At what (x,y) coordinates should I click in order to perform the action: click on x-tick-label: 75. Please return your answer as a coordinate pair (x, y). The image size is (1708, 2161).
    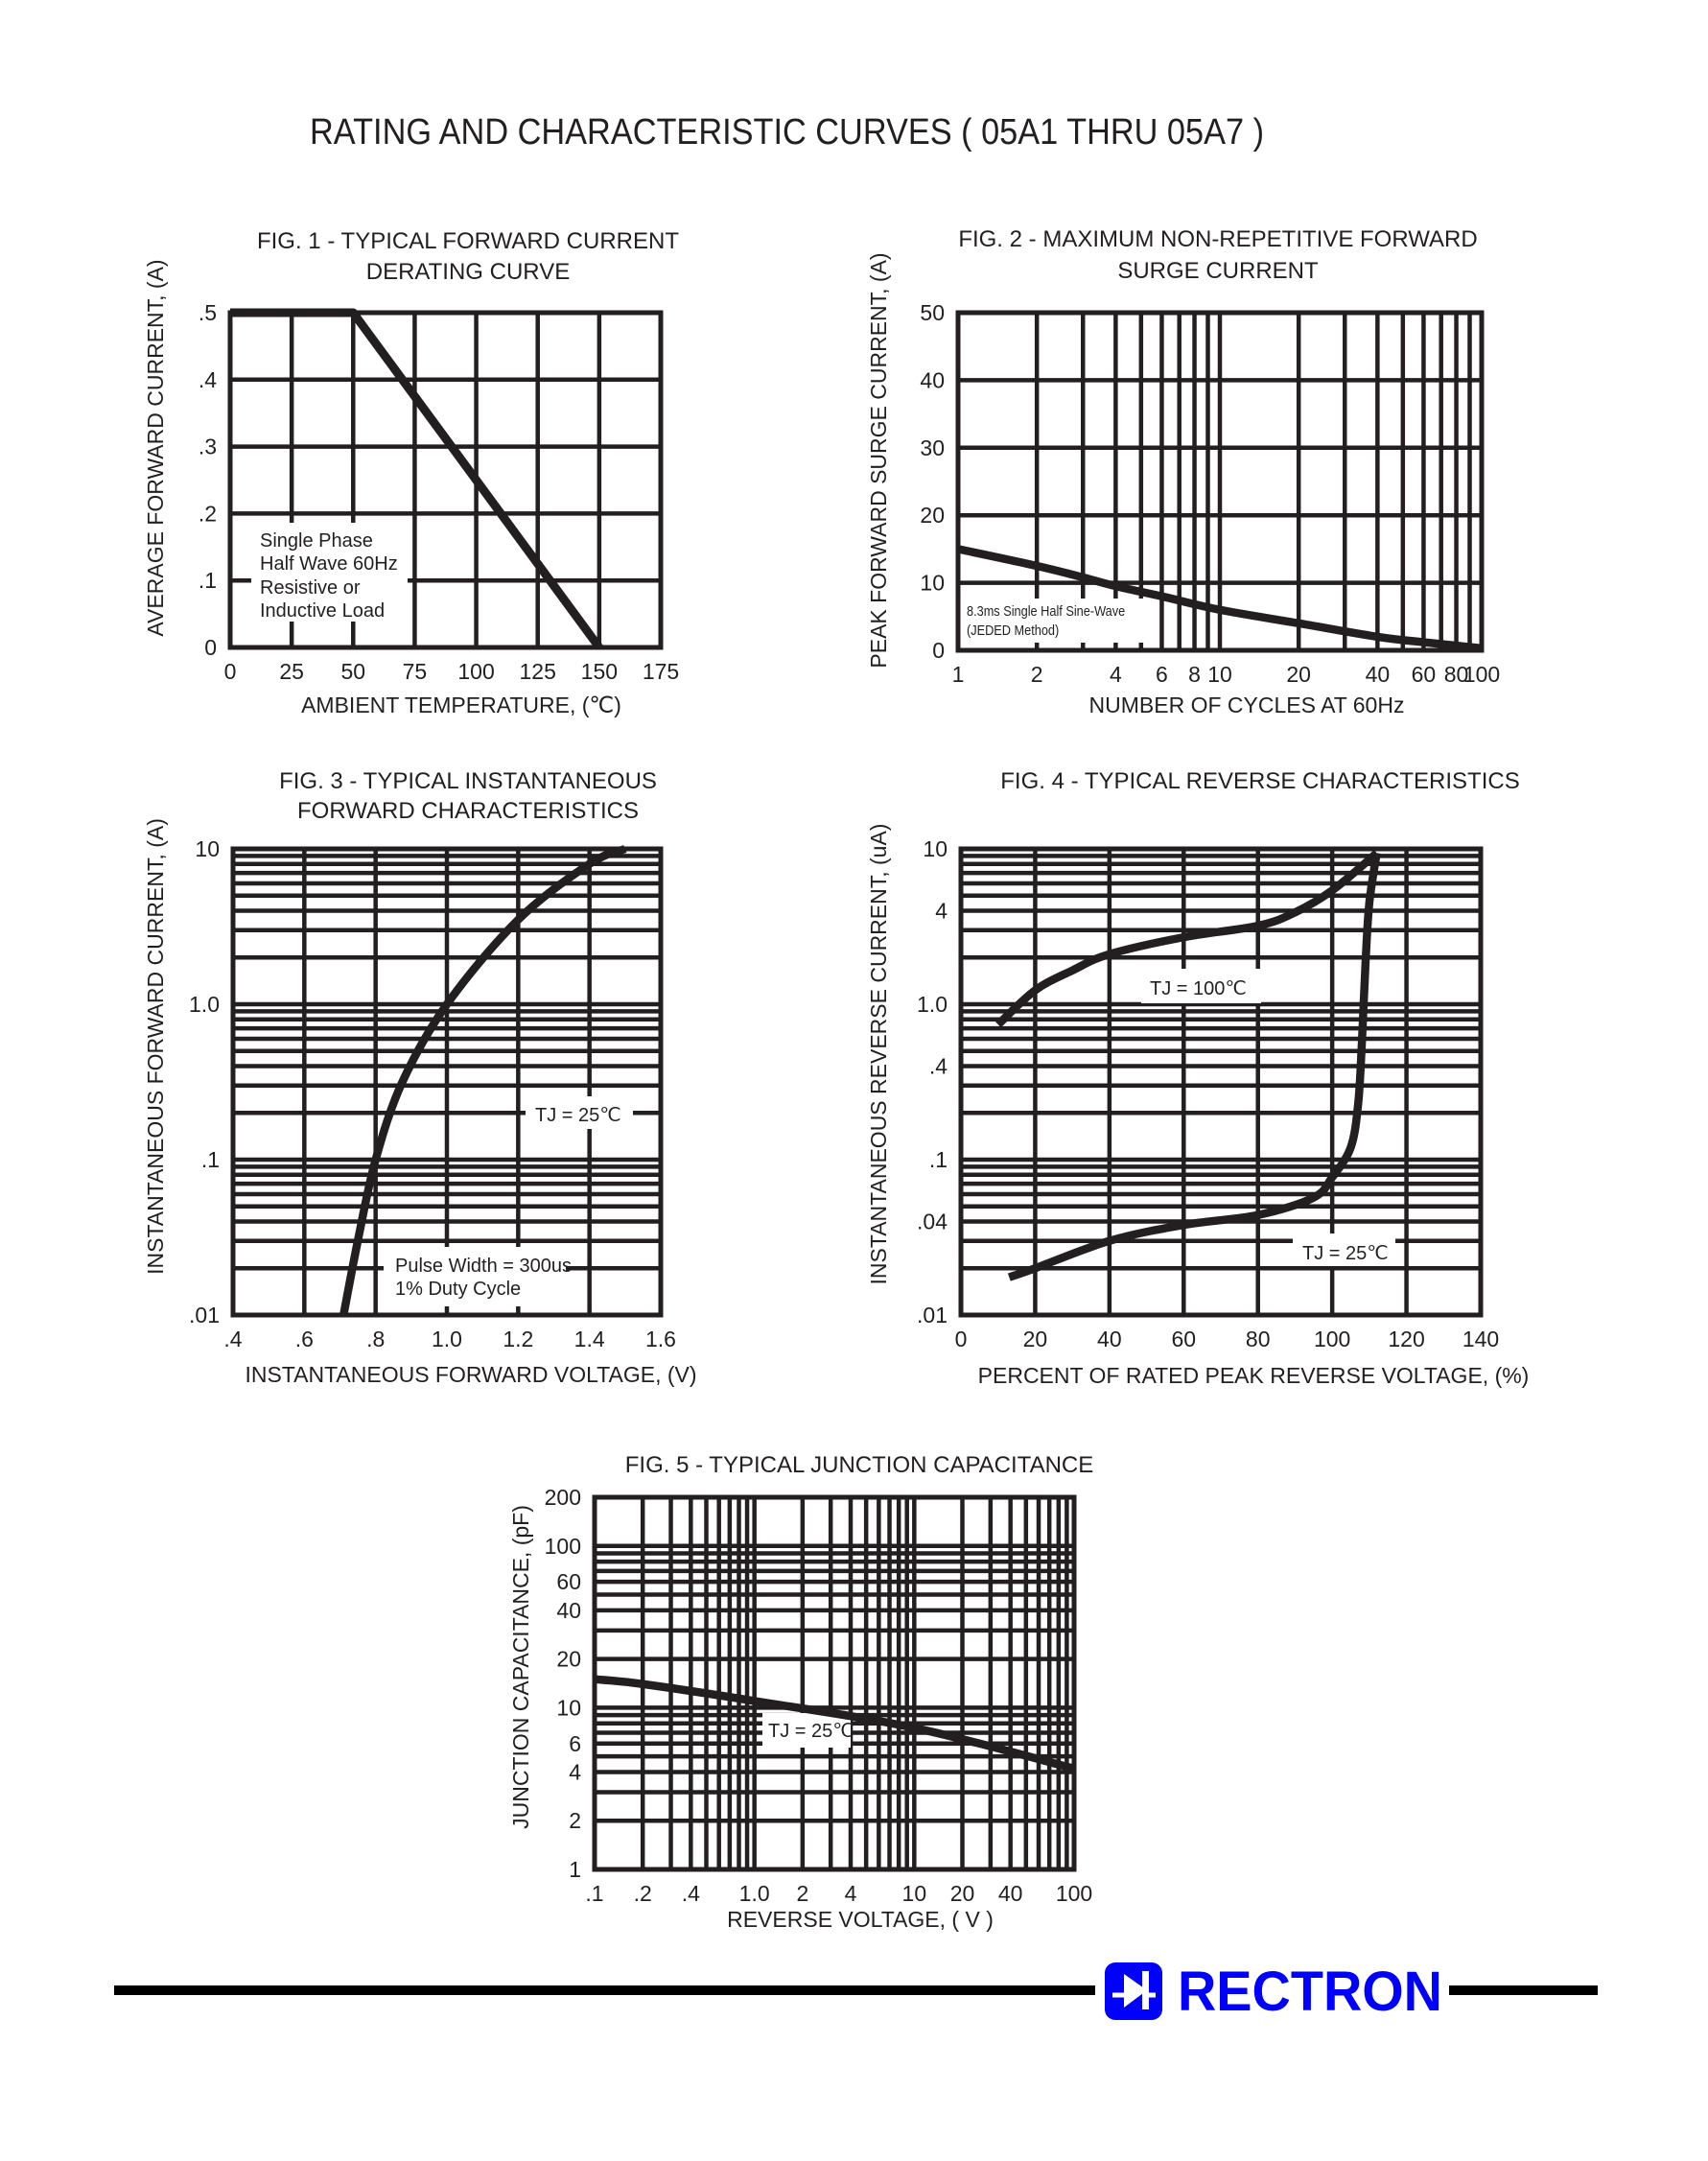
    Looking at the image, I should click on (416, 671).